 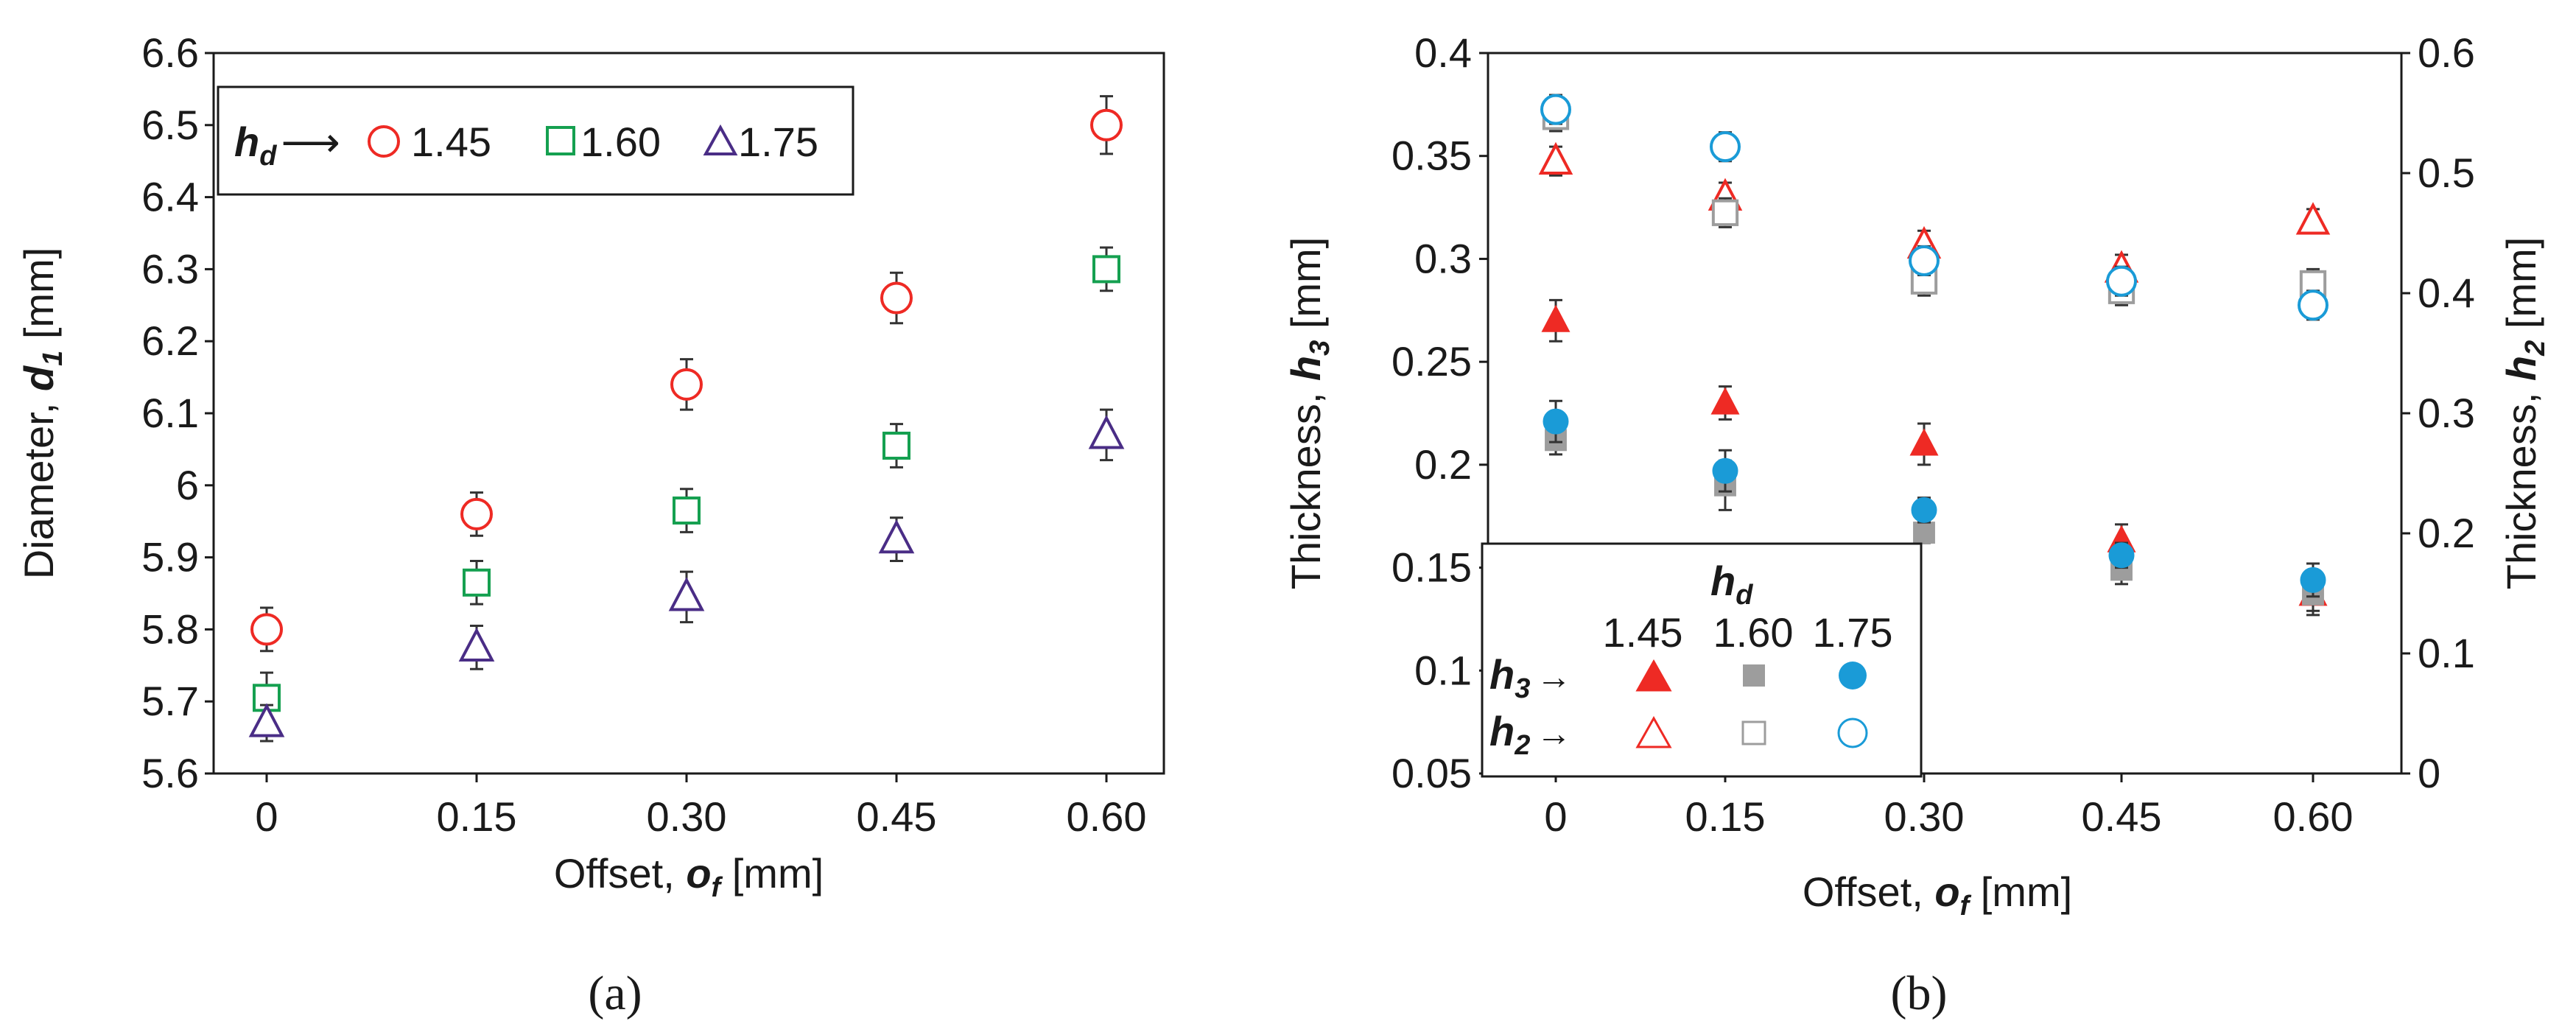 What do you see at coordinates (897, 816) in the screenshot?
I see `x-tick-label-a-0-45: 0.45` at bounding box center [897, 816].